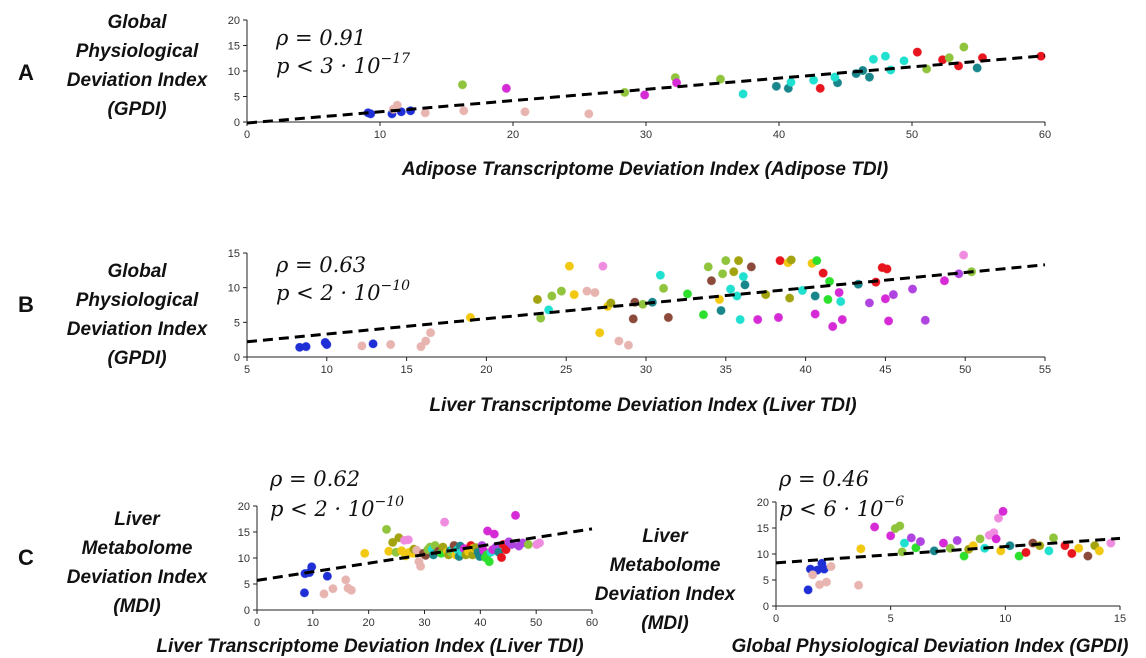 The height and width of the screenshot is (658, 1146). What do you see at coordinates (136, 109) in the screenshot?
I see `y-axis-label-line: (GPDI)` at bounding box center [136, 109].